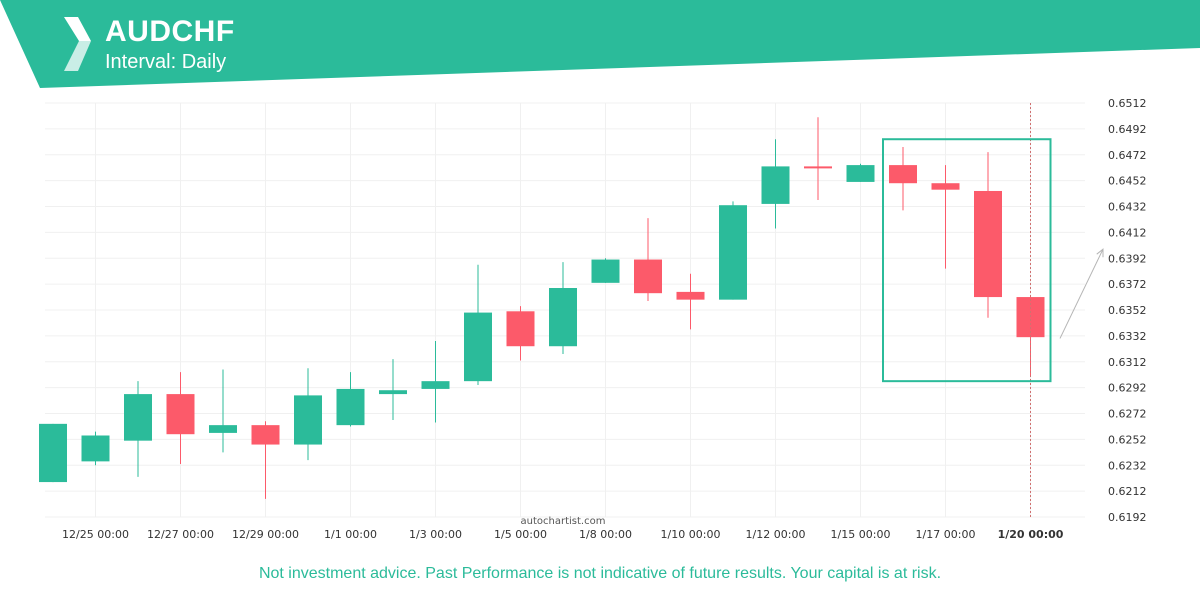 The width and height of the screenshot is (1200, 600). I want to click on watermark: autochartist.com, so click(563, 521).